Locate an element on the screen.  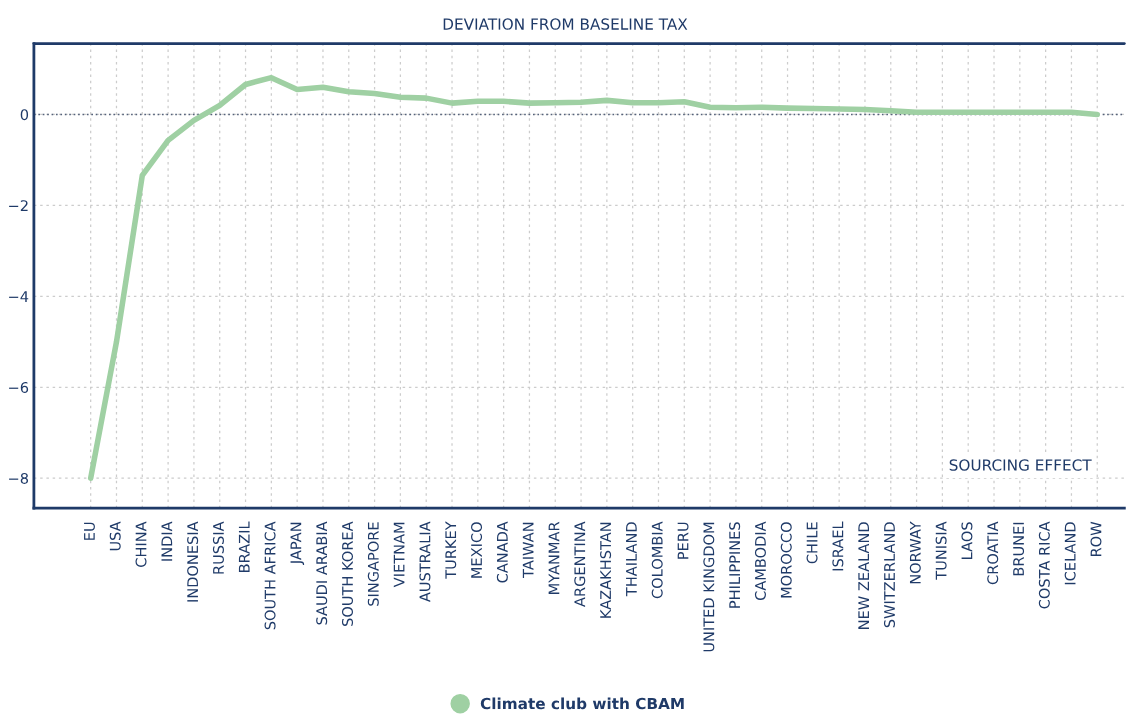
x-tick-label: AUSTRALIA is located at coordinates (425, 562).